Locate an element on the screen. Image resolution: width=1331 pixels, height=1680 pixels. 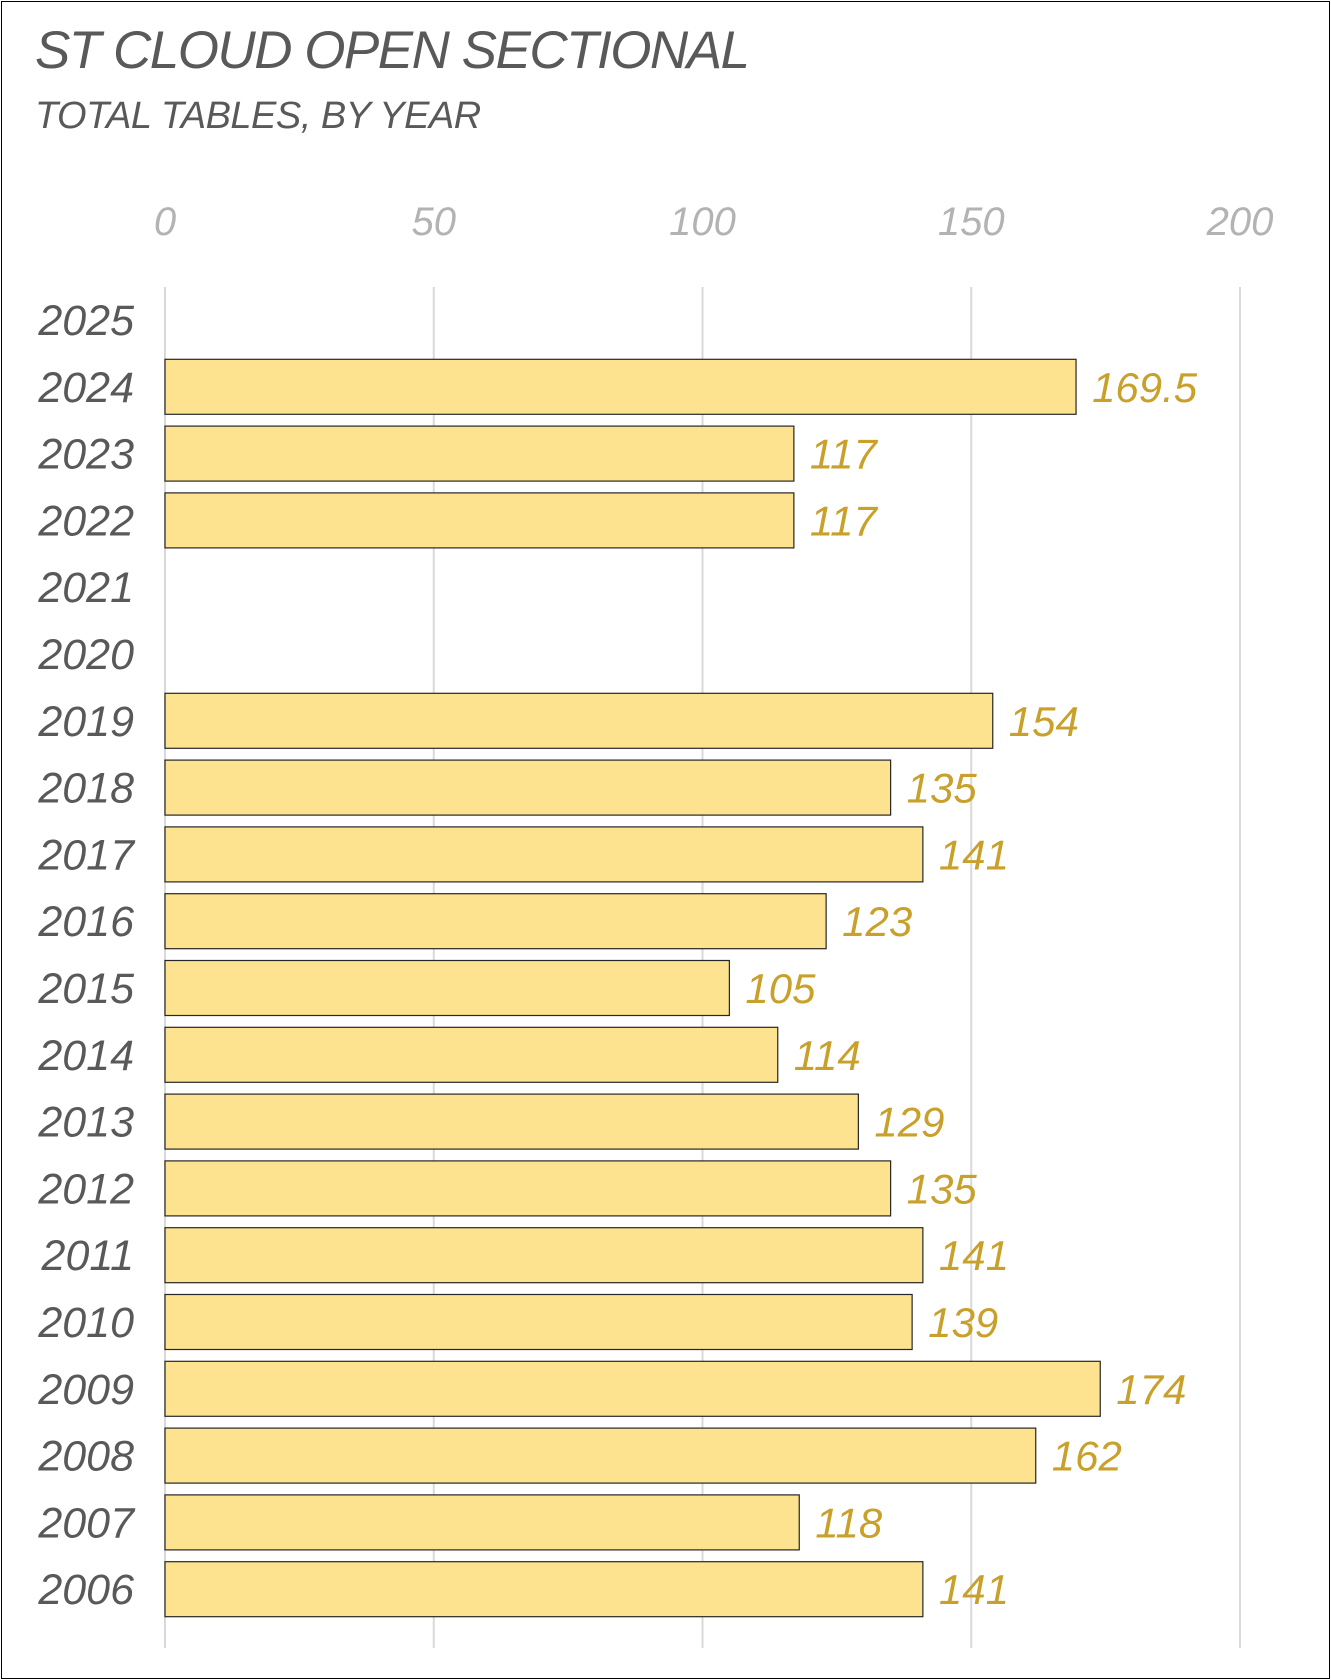
category-label: 2016 is located at coordinates (85, 922).